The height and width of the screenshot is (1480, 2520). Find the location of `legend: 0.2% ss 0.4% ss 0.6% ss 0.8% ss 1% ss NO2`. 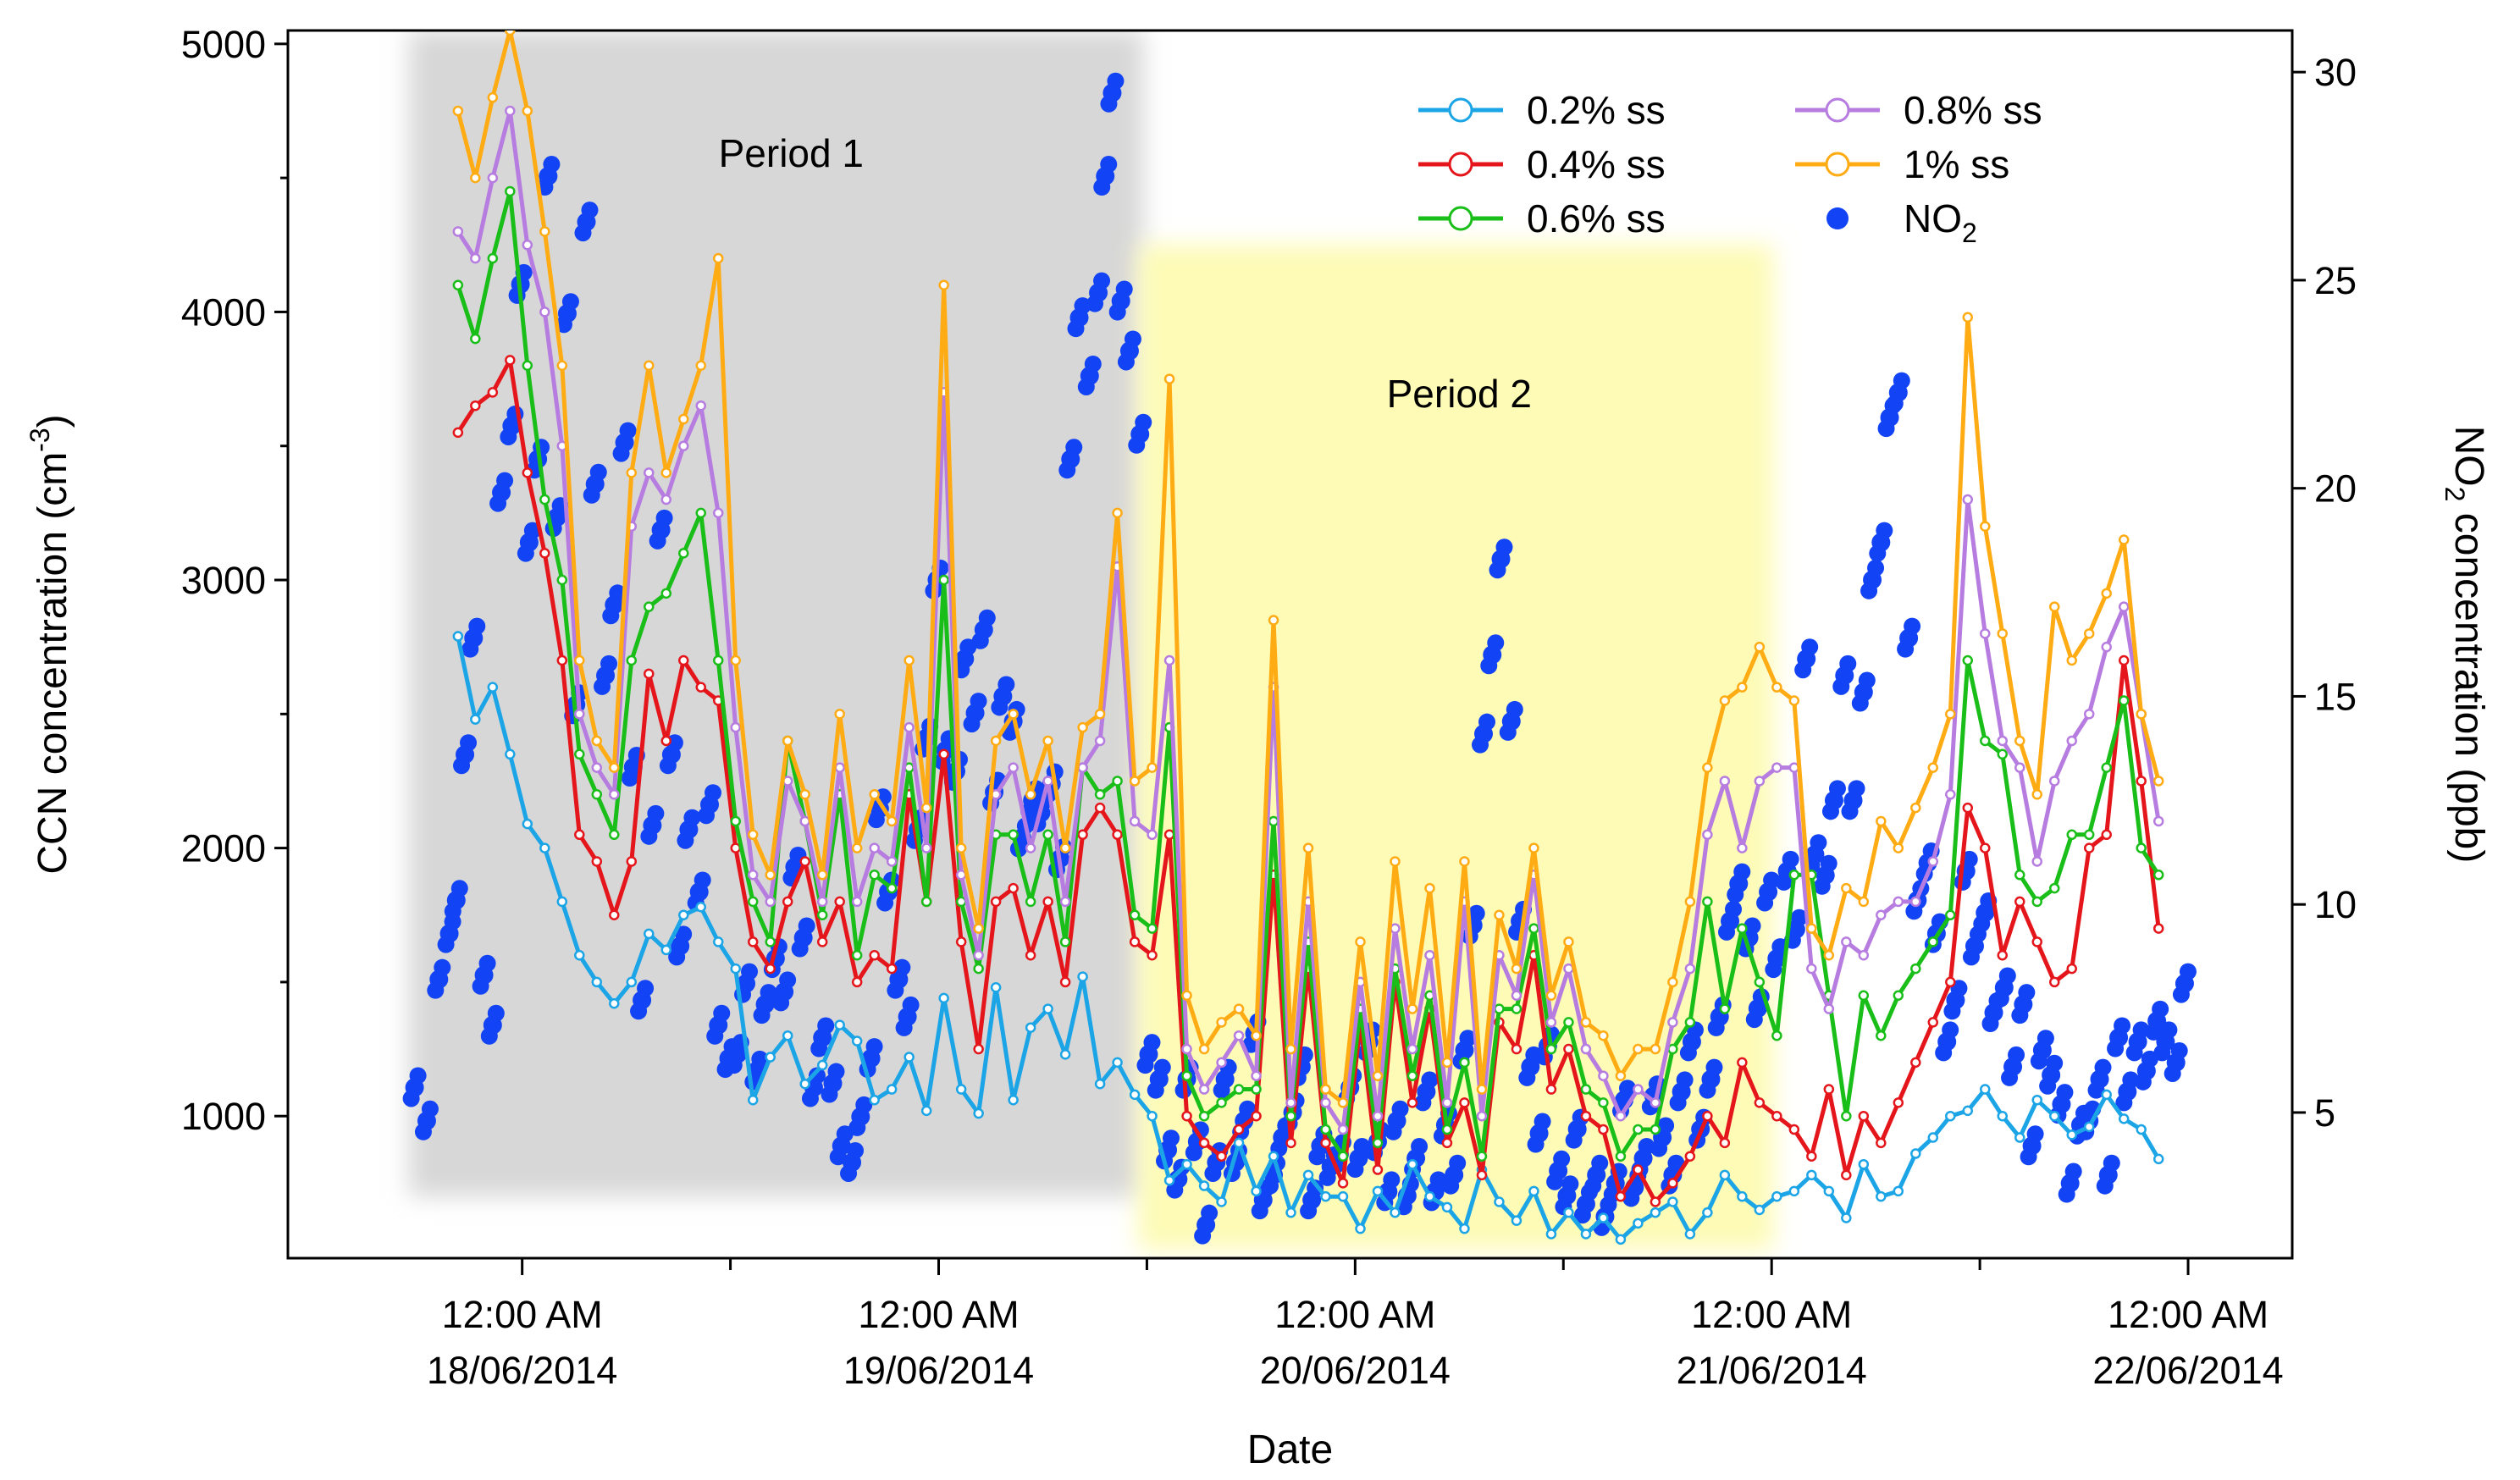

legend: 0.2% ss 0.4% ss 0.6% ss 0.8% ss 1% ss NO2 is located at coordinates (1730, 168).